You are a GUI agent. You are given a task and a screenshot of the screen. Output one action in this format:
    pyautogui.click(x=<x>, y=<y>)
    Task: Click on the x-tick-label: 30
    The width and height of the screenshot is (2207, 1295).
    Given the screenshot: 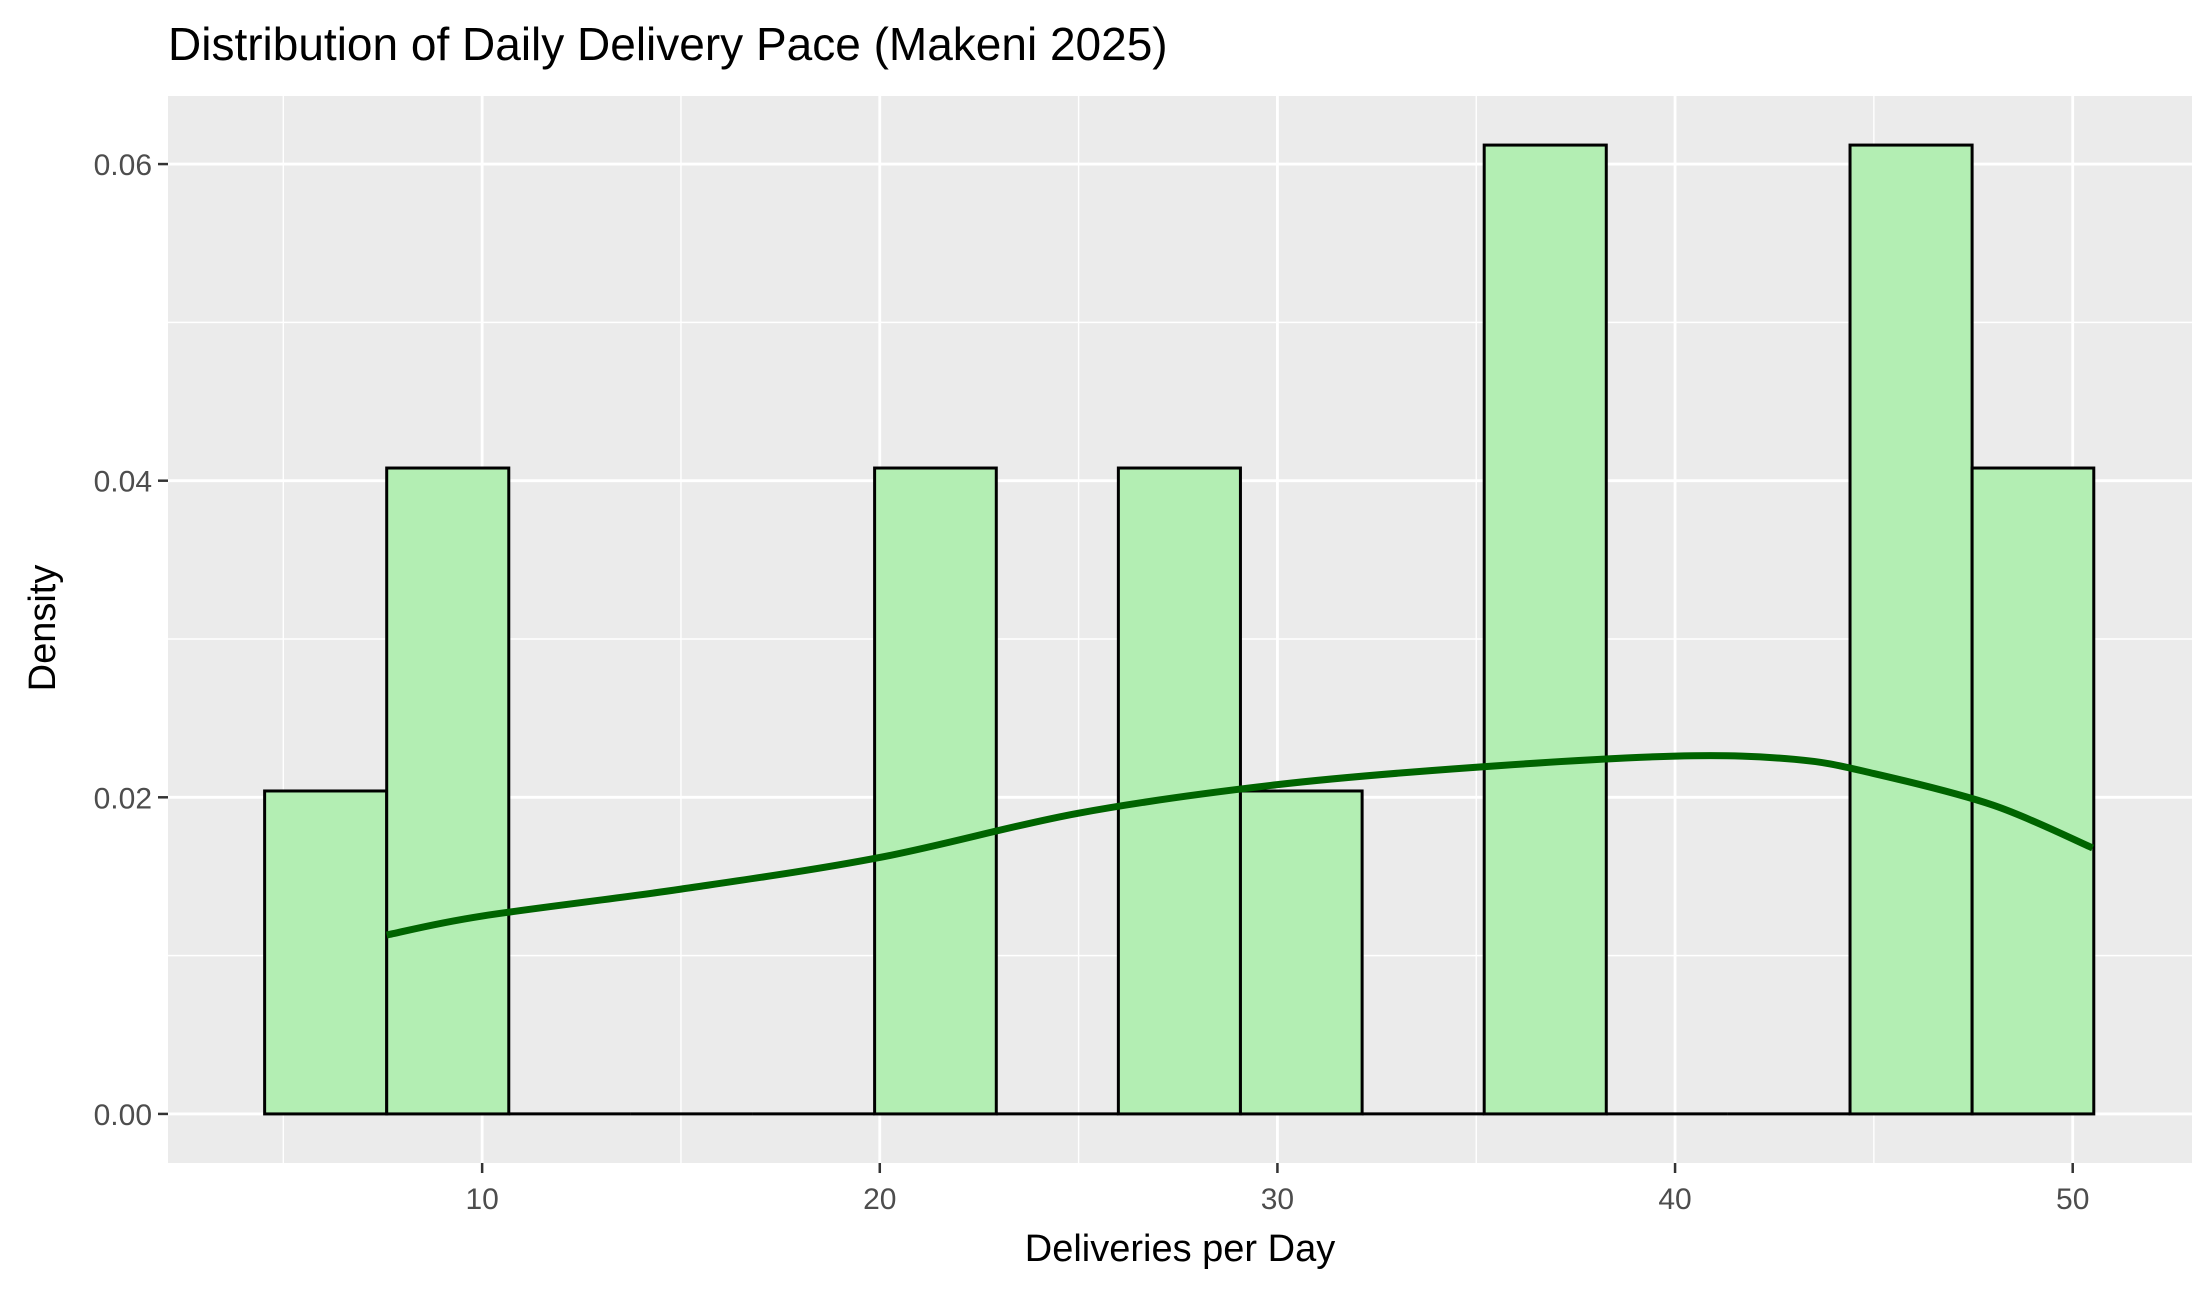 What is the action you would take?
    pyautogui.click(x=1277, y=1199)
    